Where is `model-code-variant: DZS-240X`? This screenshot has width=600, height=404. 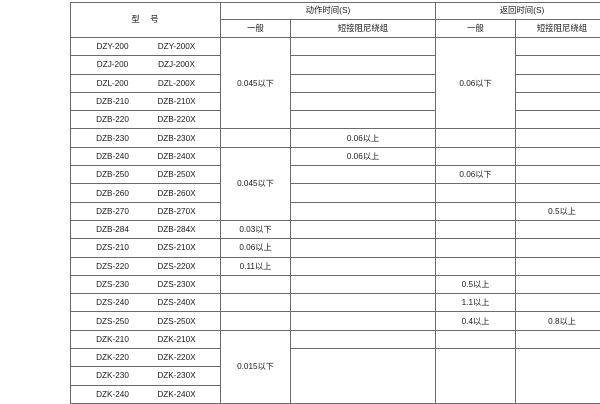 model-code-variant: DZS-240X is located at coordinates (177, 302).